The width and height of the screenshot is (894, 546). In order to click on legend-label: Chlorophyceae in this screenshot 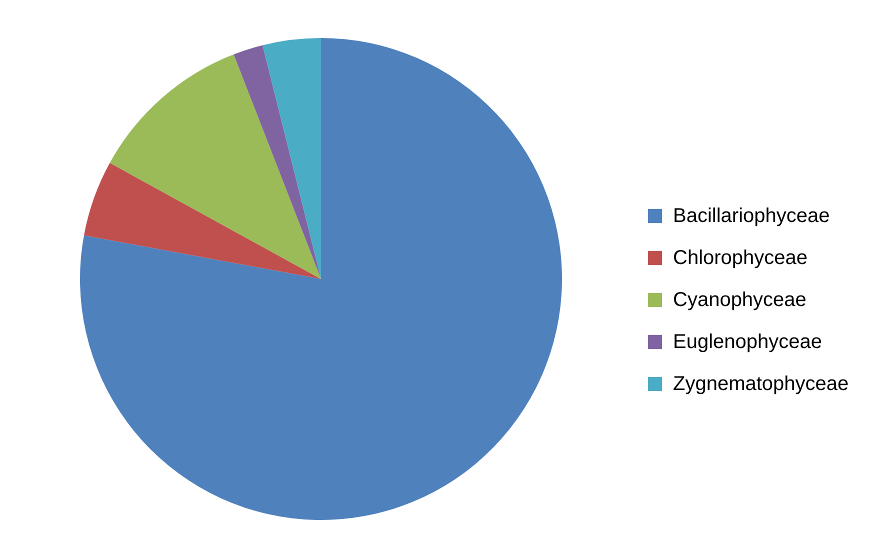, I will do `click(740, 258)`.